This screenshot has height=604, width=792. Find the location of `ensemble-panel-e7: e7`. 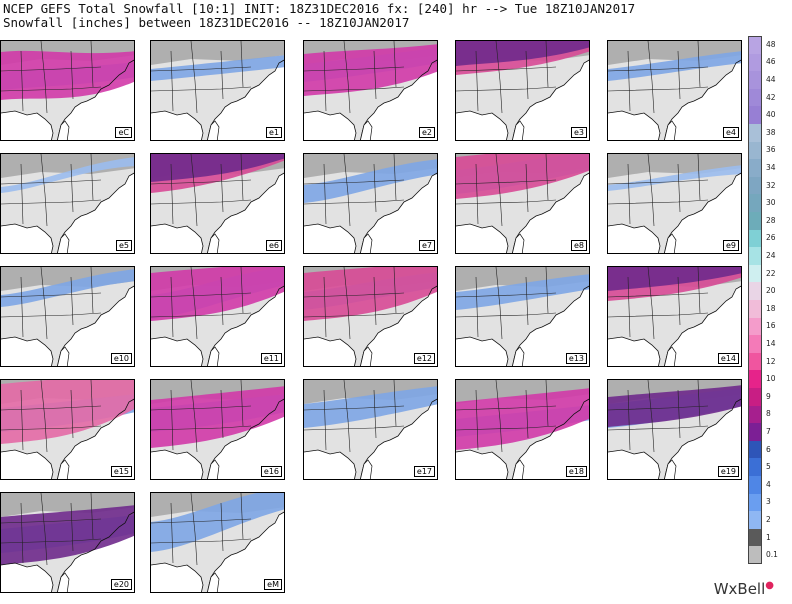

ensemble-panel-e7: e7 is located at coordinates (370, 203).